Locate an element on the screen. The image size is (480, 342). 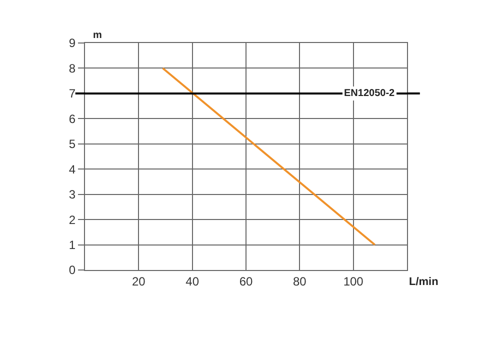
y-tick-label: 5 is located at coordinates (72, 144).